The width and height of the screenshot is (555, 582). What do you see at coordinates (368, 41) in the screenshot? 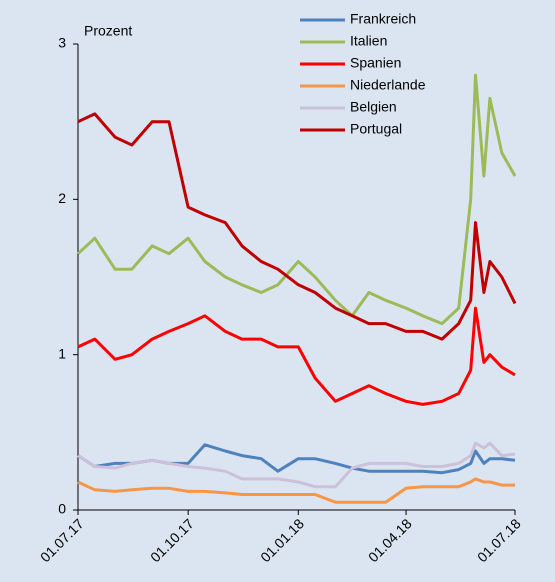
I see `legend-label: Italien` at bounding box center [368, 41].